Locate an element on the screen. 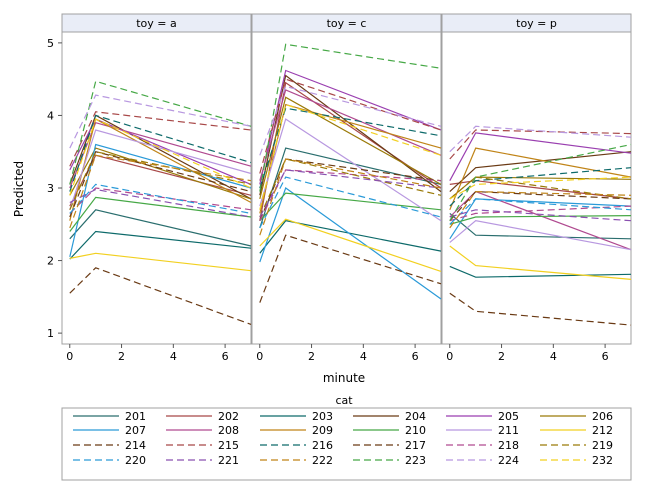  legend-frame is located at coordinates (346, 444).